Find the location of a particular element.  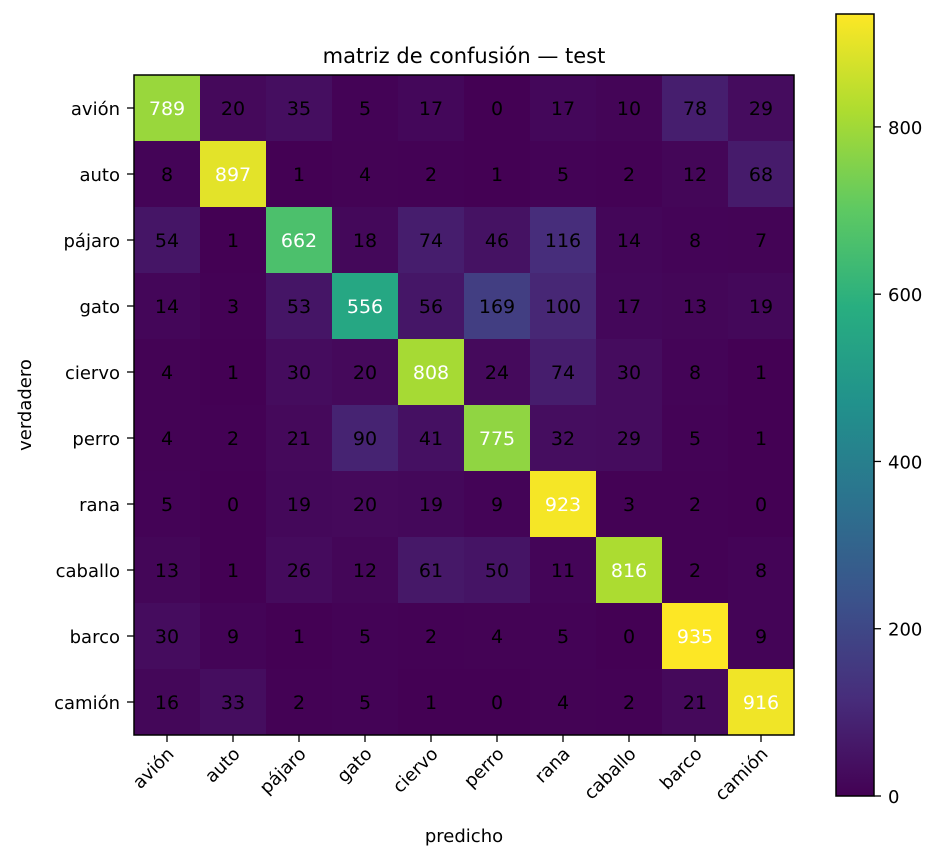

x-tick-label: ciervo is located at coordinates (416, 771).